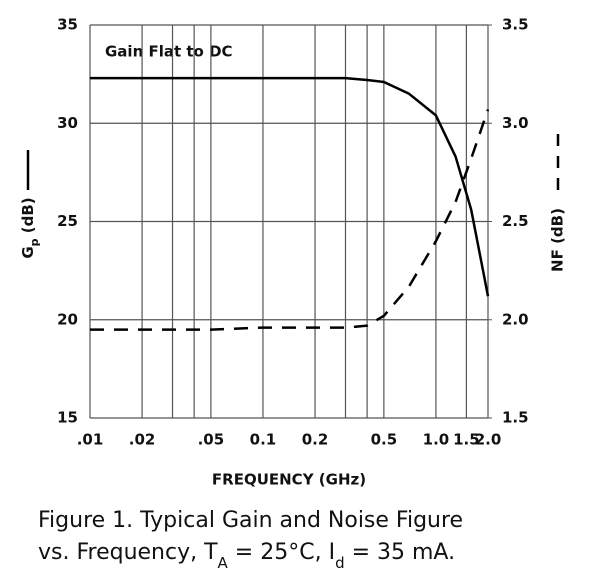  What do you see at coordinates (515, 25) in the screenshot?
I see `y2-tick-label: 3.5` at bounding box center [515, 25].